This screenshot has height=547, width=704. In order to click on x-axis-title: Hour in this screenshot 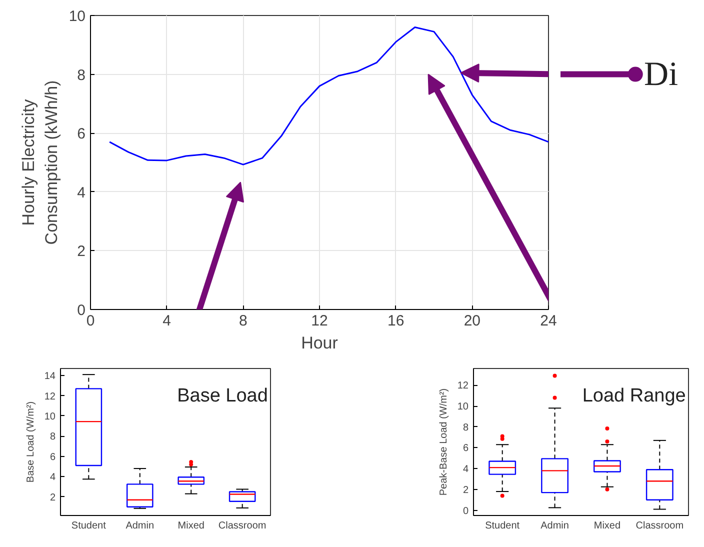, I will do `click(319, 343)`.